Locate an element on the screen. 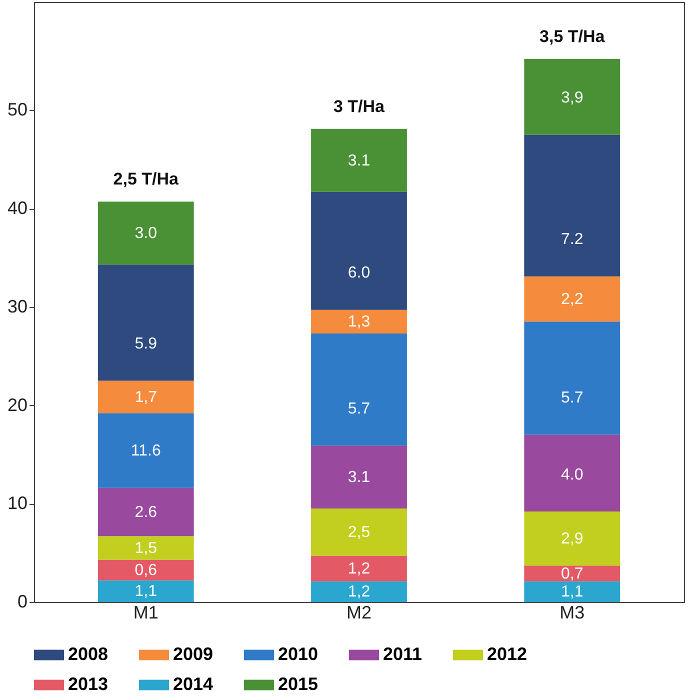  annotation: 0,6 is located at coordinates (146, 571).